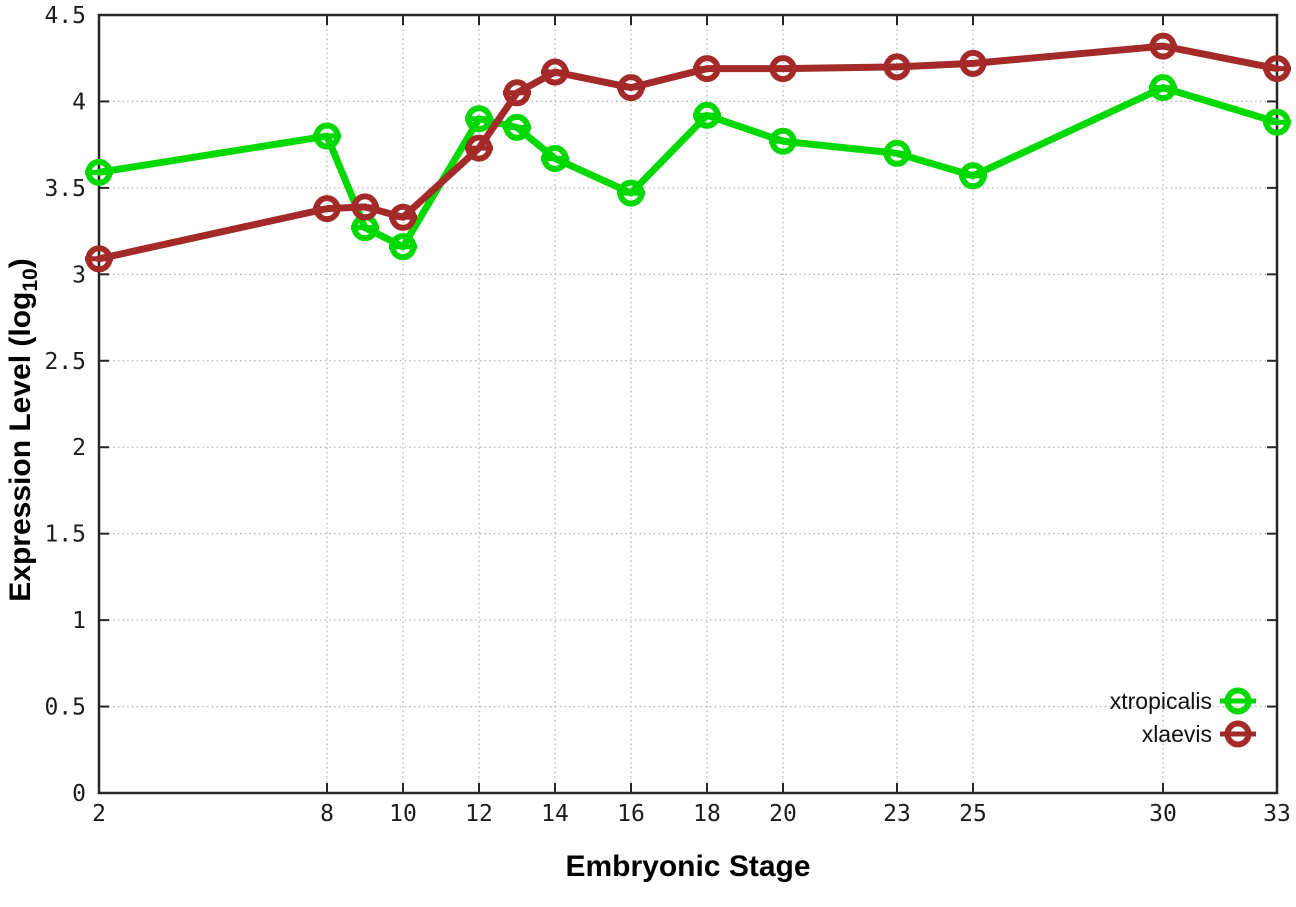 This screenshot has width=1296, height=907. What do you see at coordinates (1161, 701) in the screenshot?
I see `legend-label-xtropicalis: xtropicalis` at bounding box center [1161, 701].